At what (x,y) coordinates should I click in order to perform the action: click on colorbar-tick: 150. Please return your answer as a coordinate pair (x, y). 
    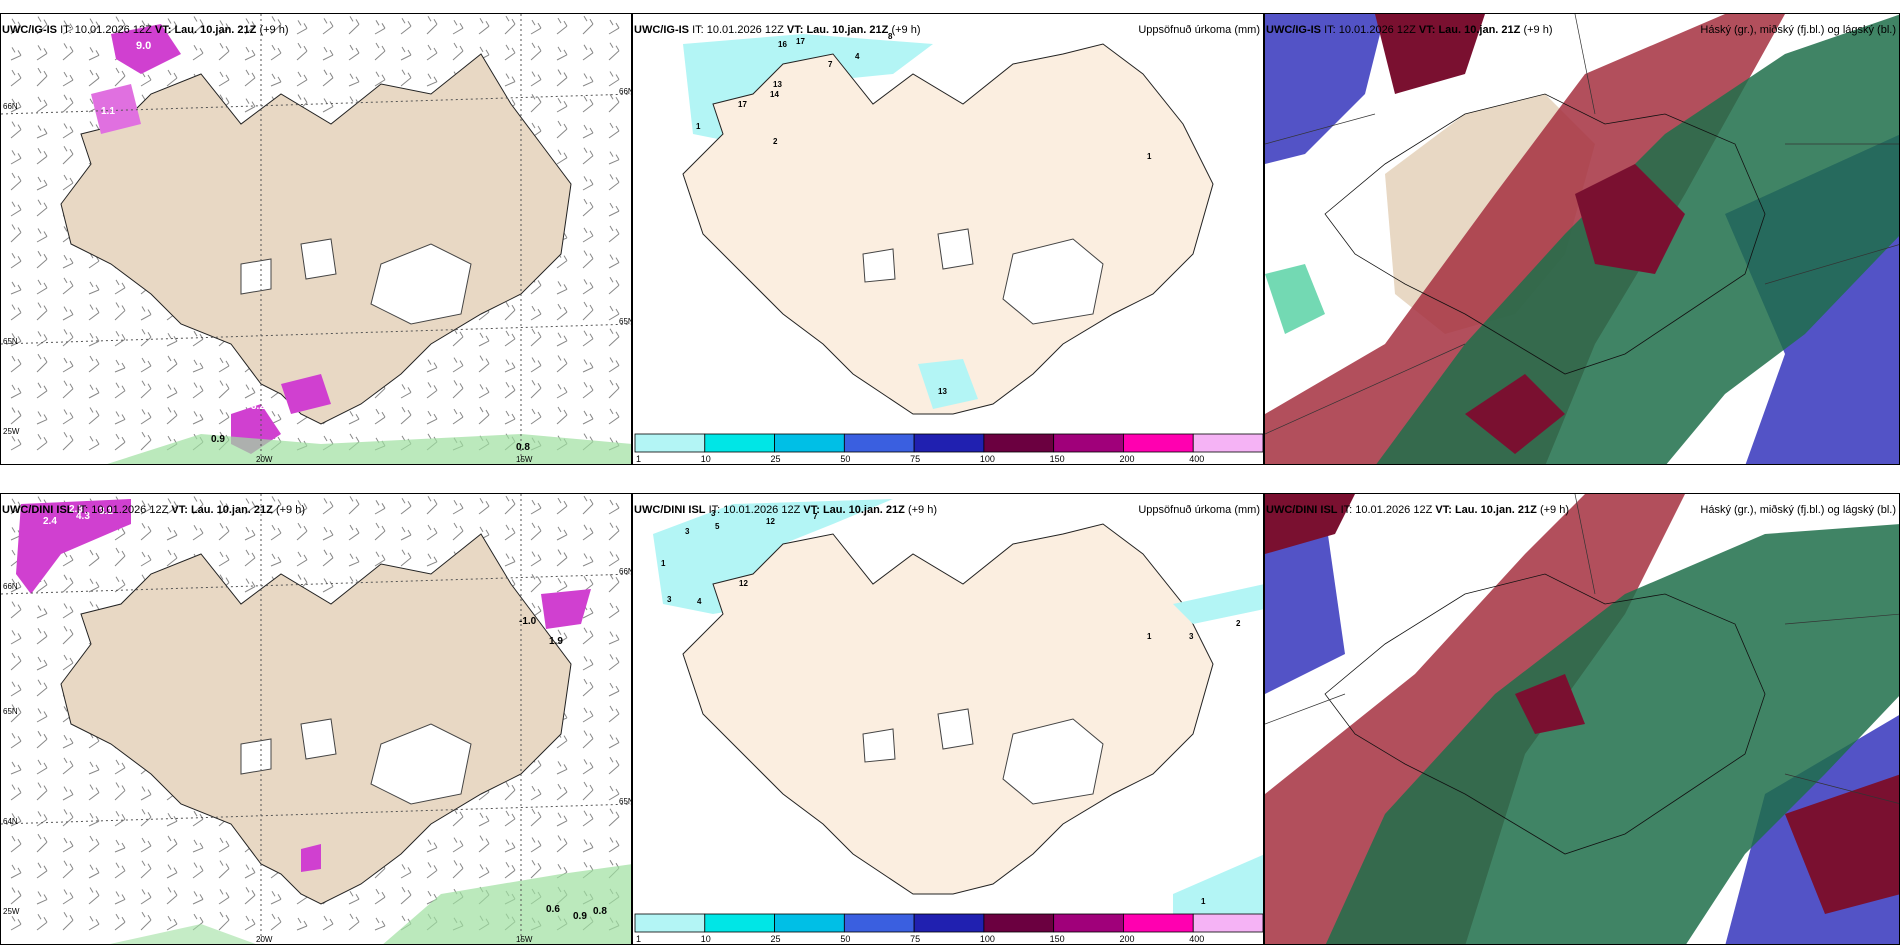
    Looking at the image, I should click on (1057, 939).